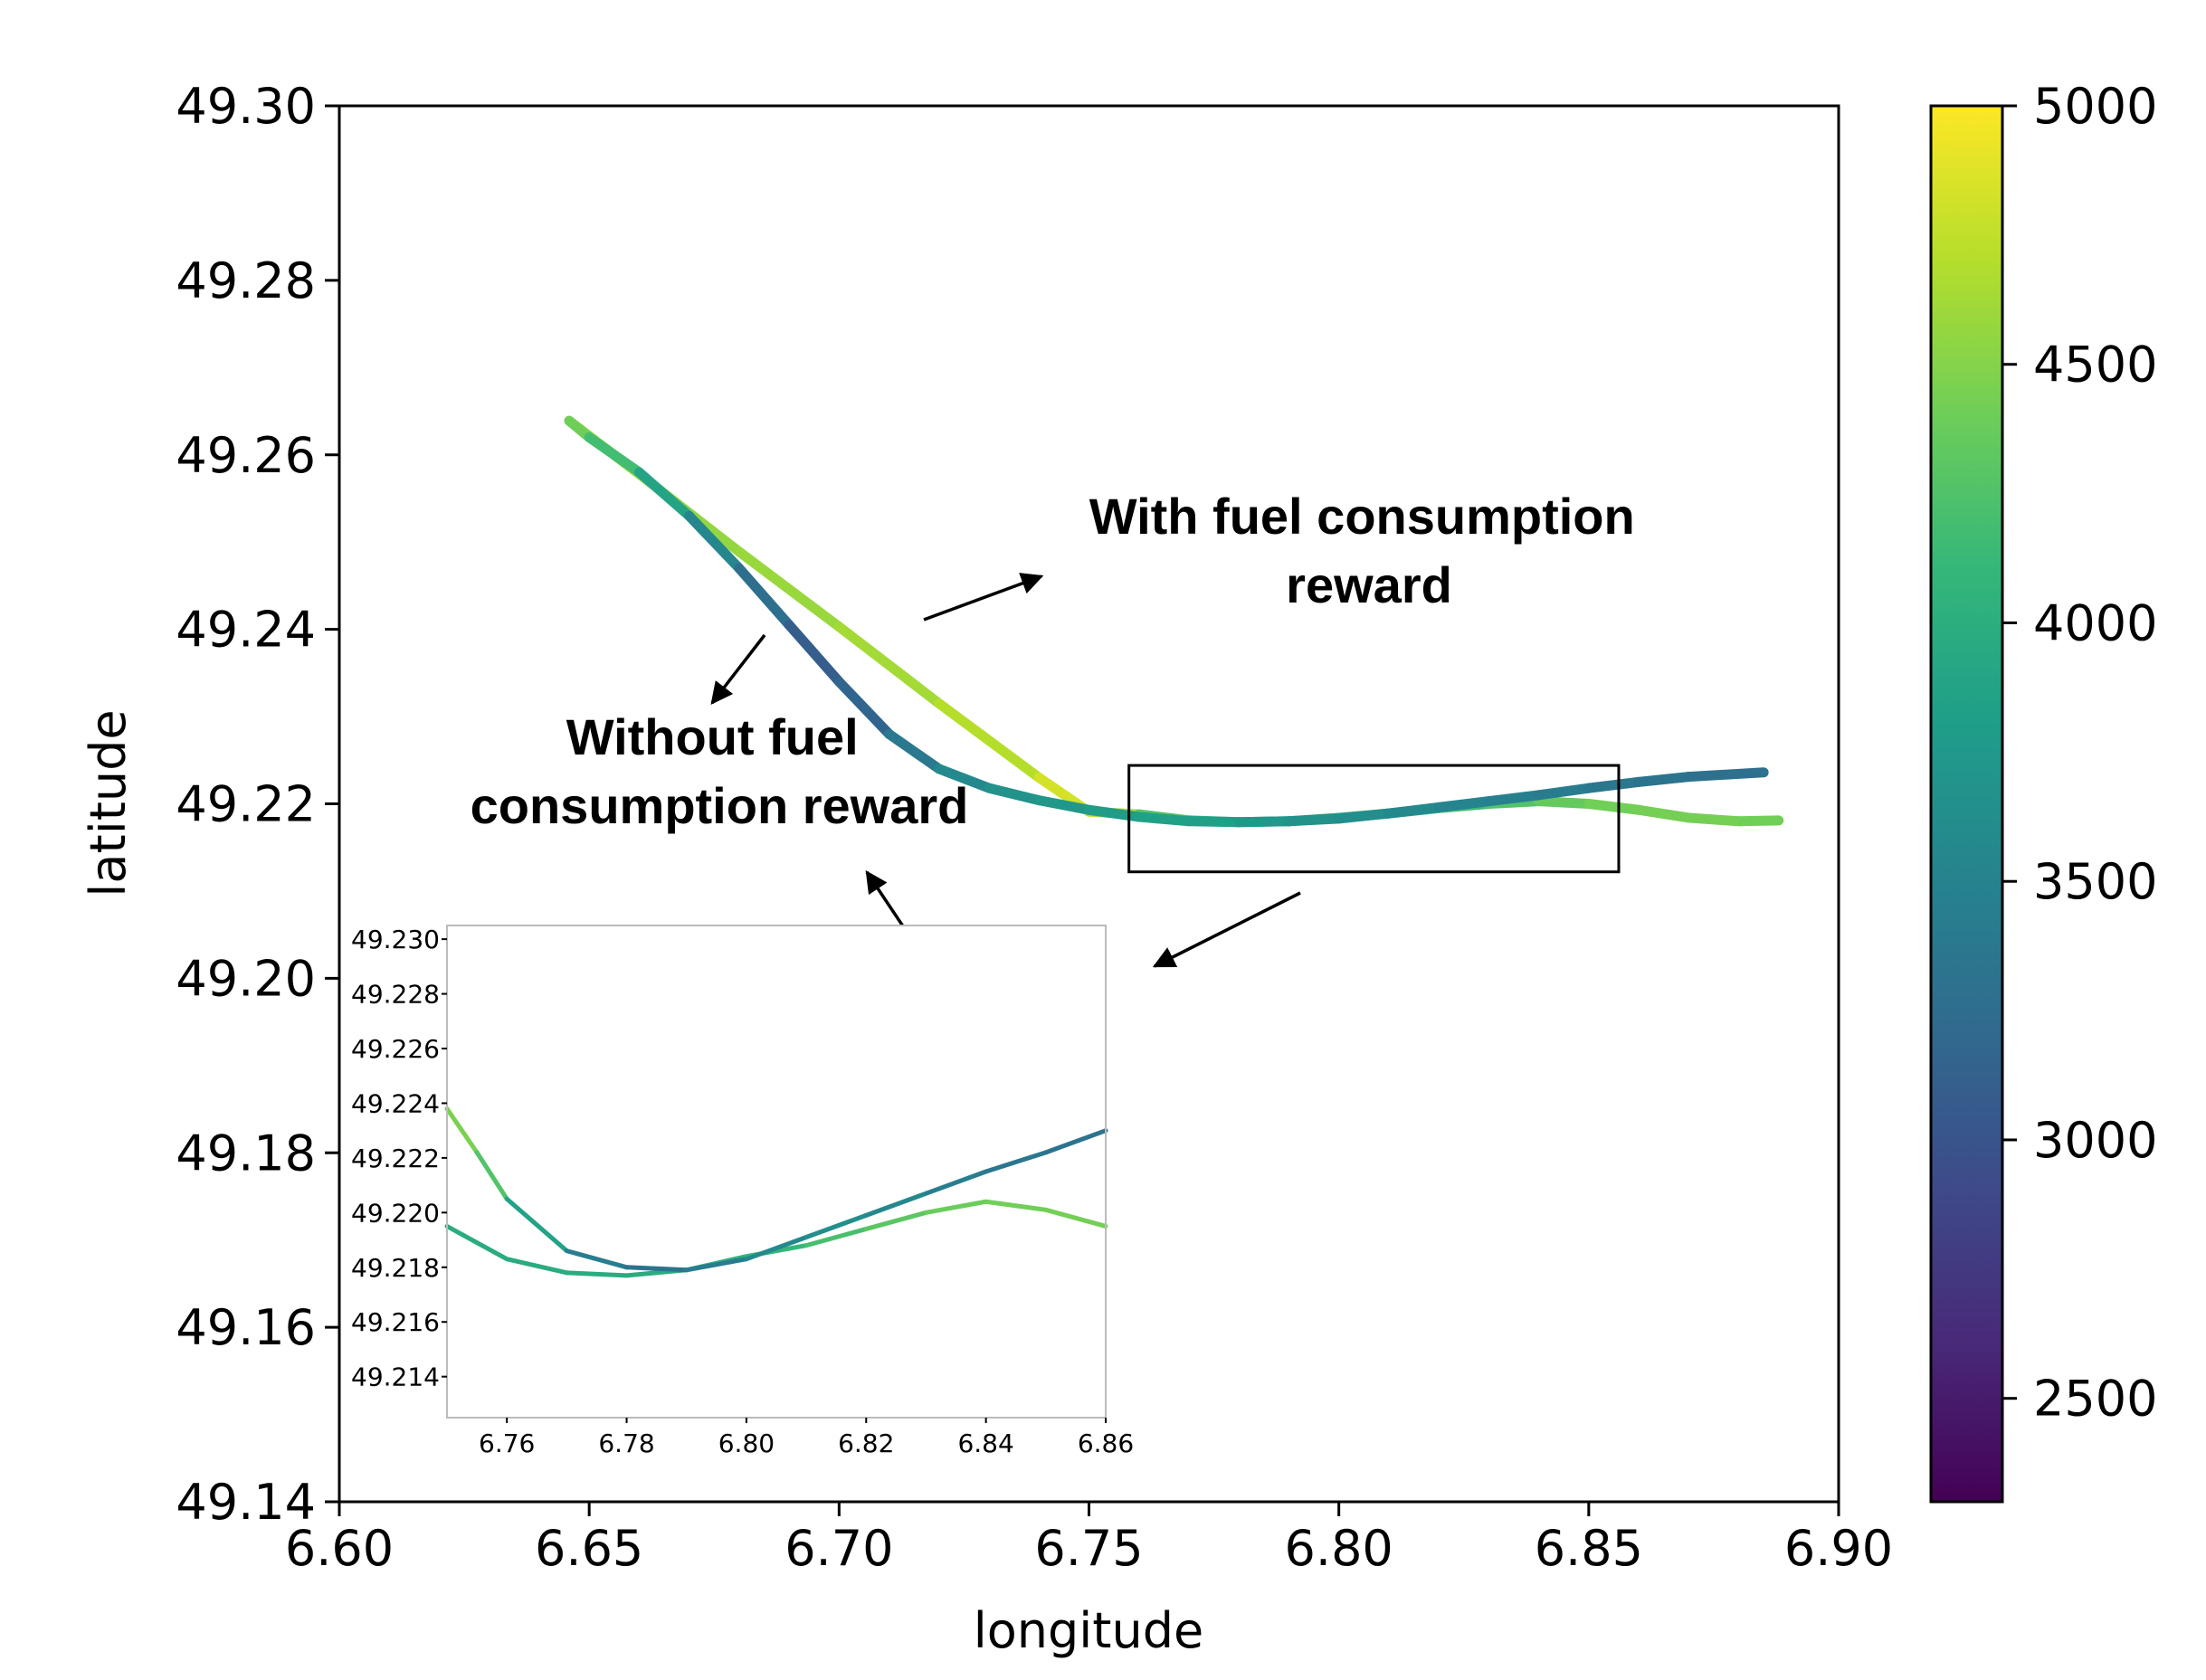  Describe the element at coordinates (1839, 1549) in the screenshot. I see `x-tick-label: 6.90` at that location.